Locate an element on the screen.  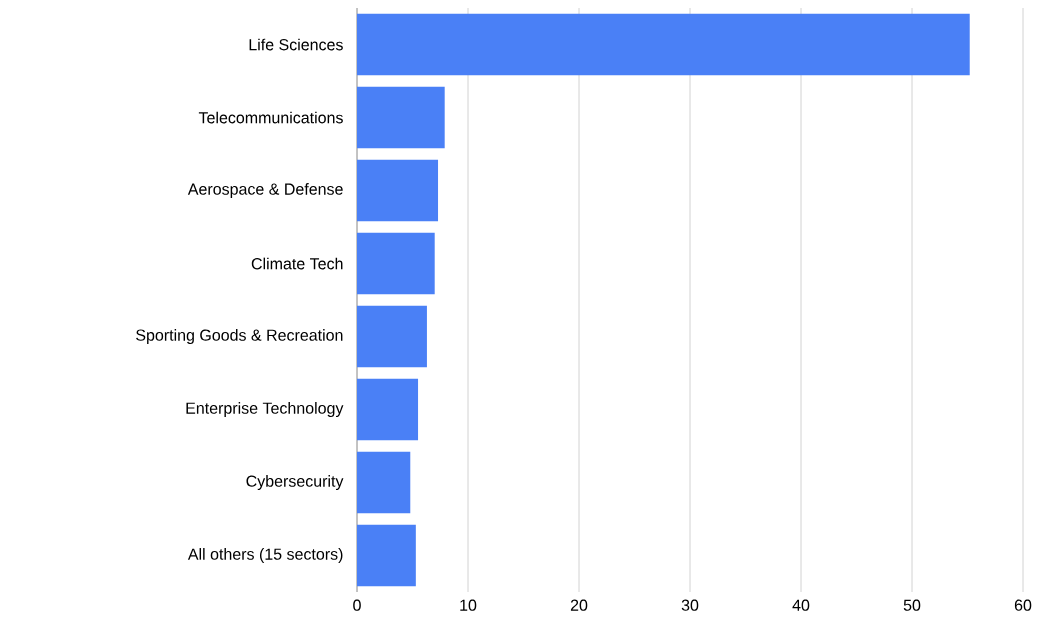
y-tick-label: Enterprise Technology is located at coordinates (265, 409).